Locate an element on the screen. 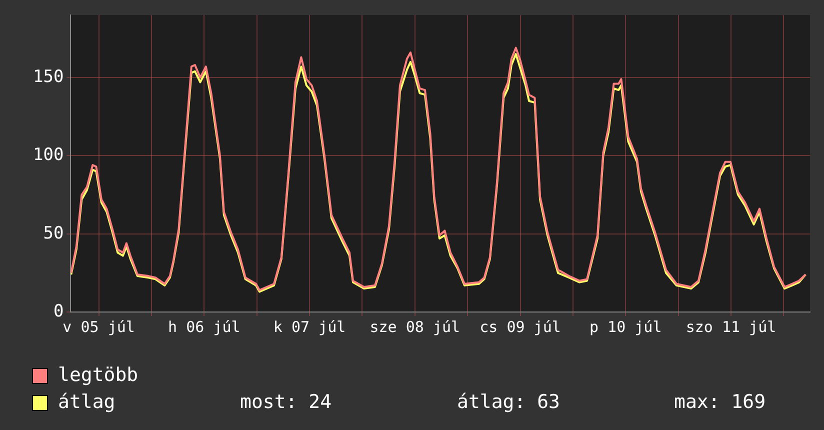  text: max: 169 is located at coordinates (720, 402).